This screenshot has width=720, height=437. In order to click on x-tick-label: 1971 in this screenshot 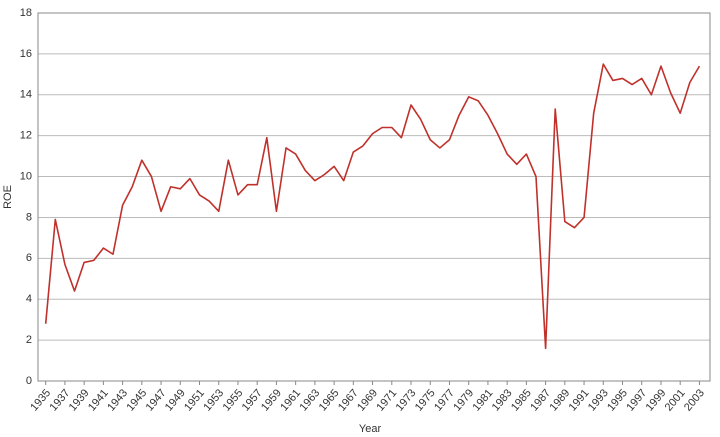, I will do `click(386, 400)`.